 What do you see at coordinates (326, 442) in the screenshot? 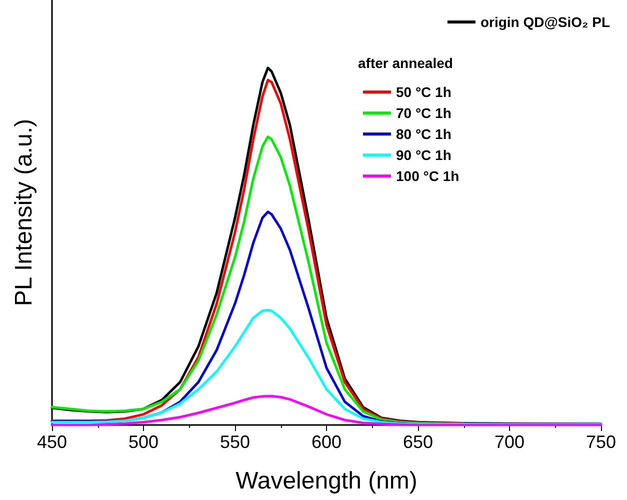
I see `x-tick-label: 600` at bounding box center [326, 442].